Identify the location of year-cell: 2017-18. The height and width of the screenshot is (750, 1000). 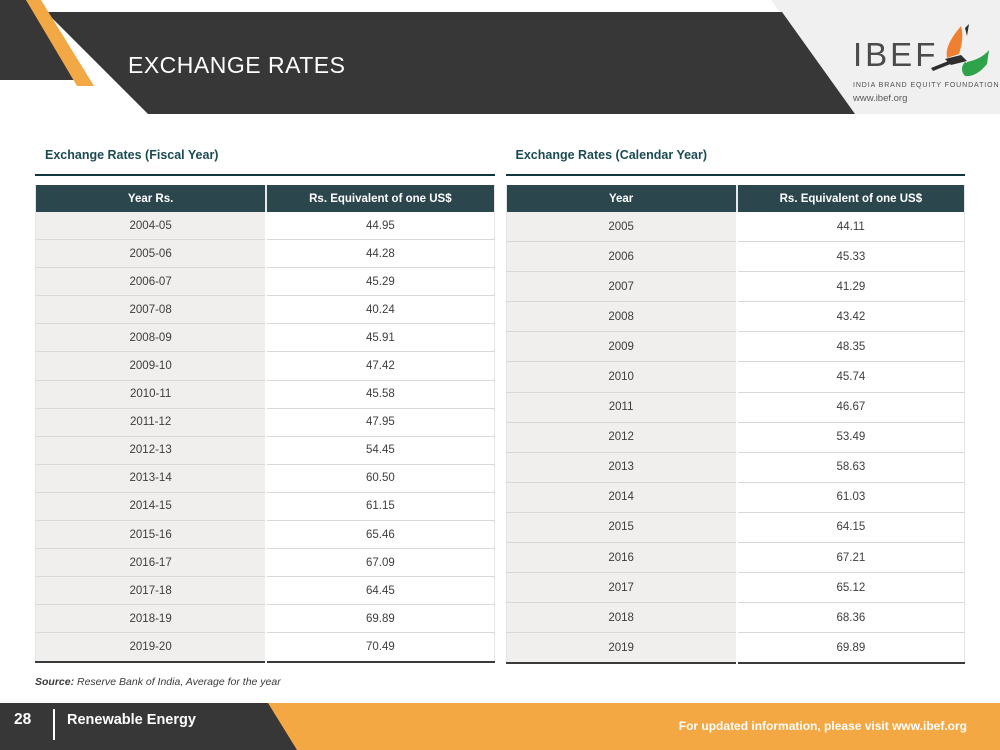
(151, 591).